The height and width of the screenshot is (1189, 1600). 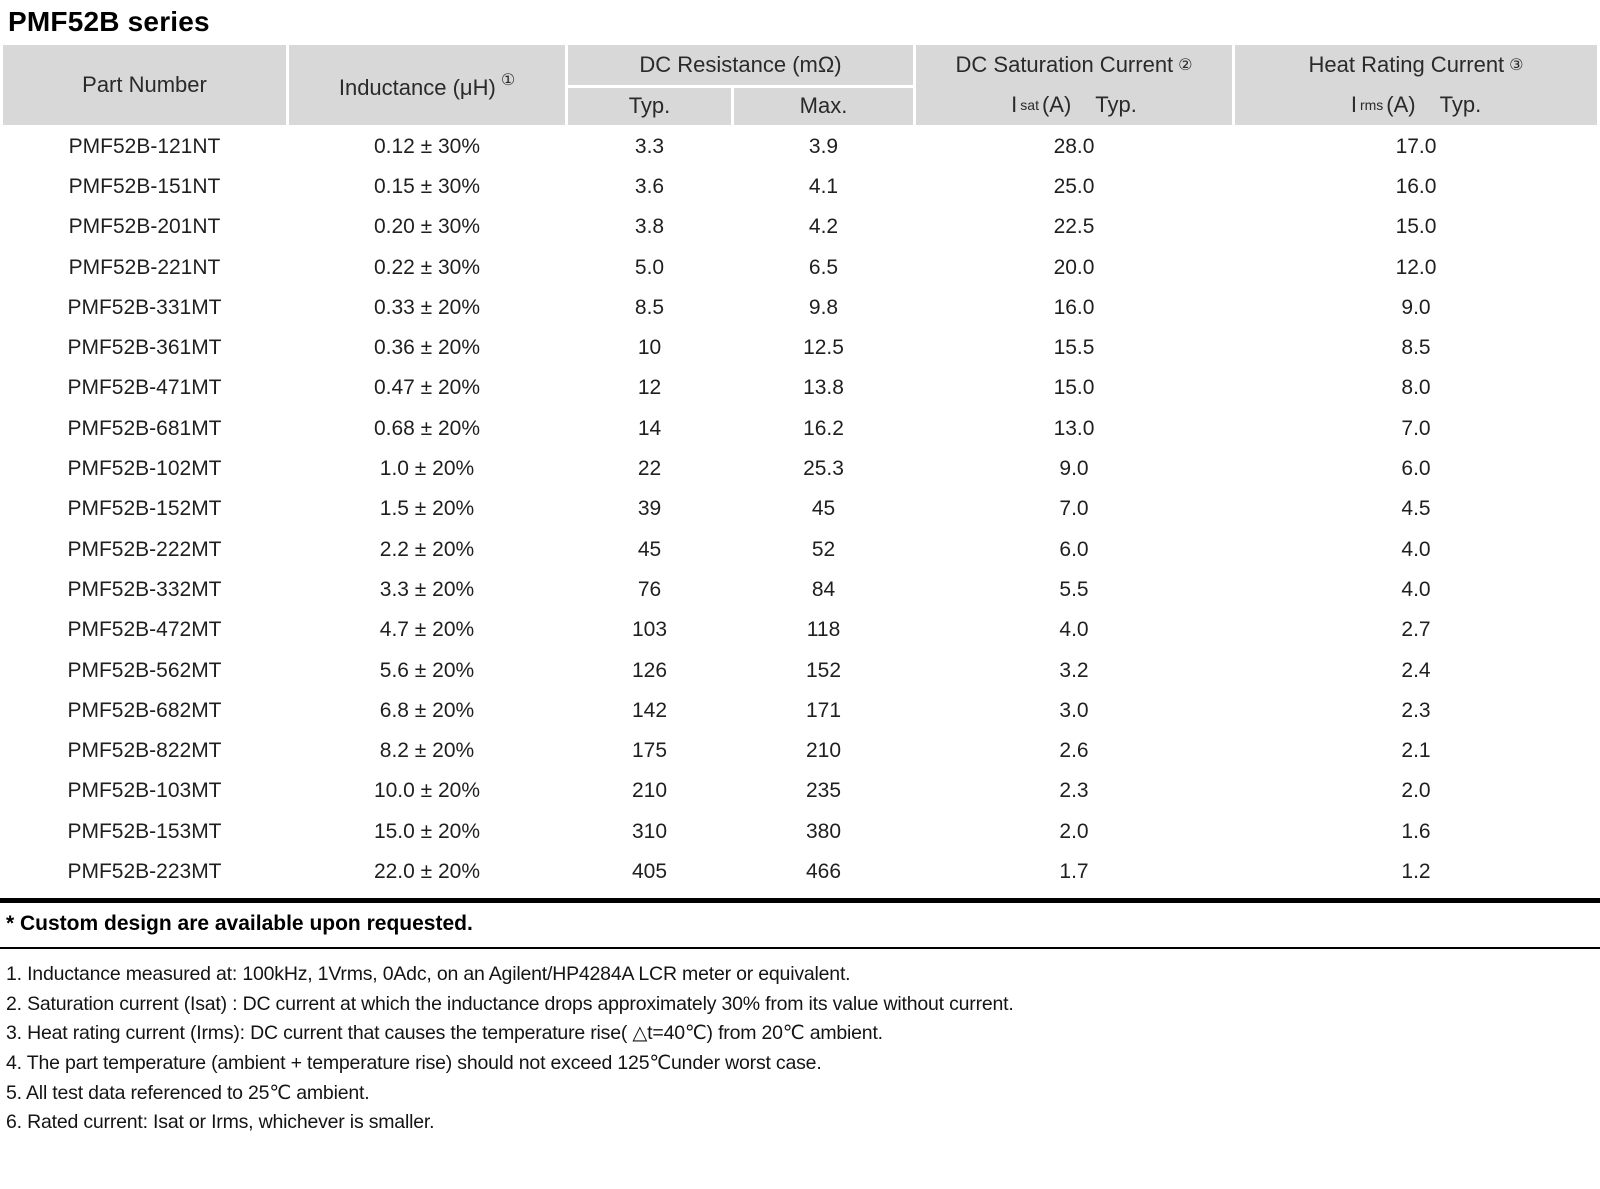 What do you see at coordinates (823, 549) in the screenshot?
I see `cell-dcr-max: 52` at bounding box center [823, 549].